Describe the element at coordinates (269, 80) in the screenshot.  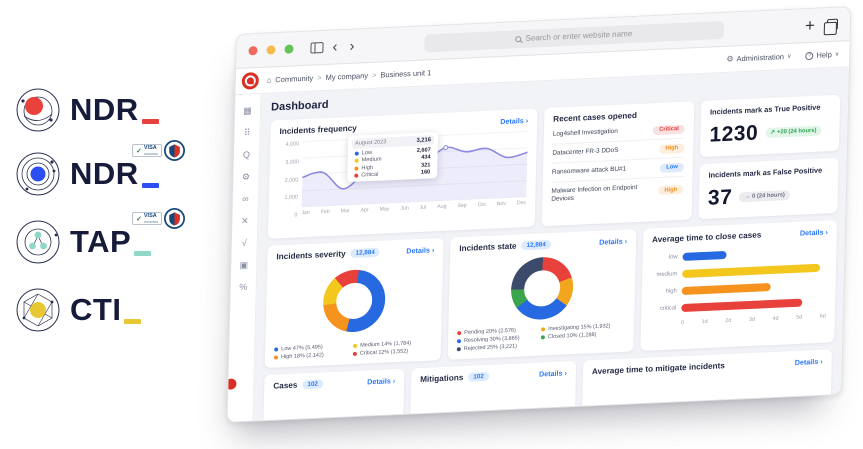
I see `building-icon: ⌂` at that location.